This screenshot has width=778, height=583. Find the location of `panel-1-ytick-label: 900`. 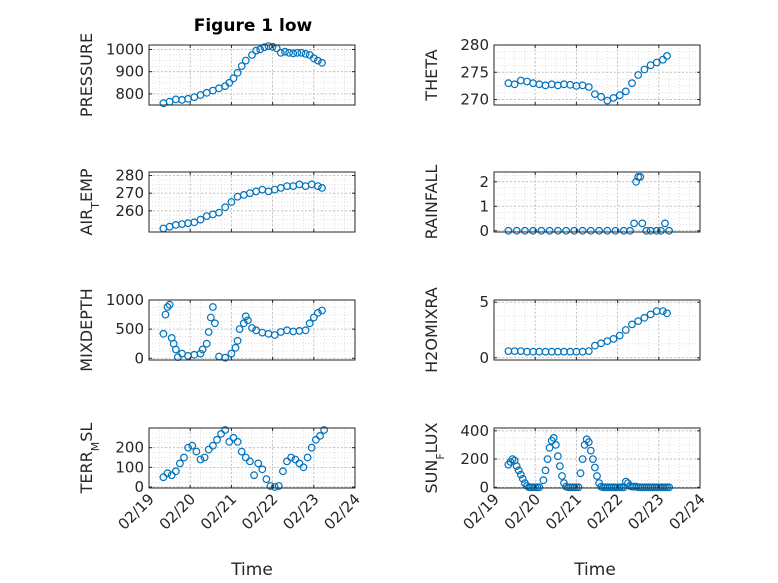

panel-1-ytick-label: 900 is located at coordinates (129, 72).